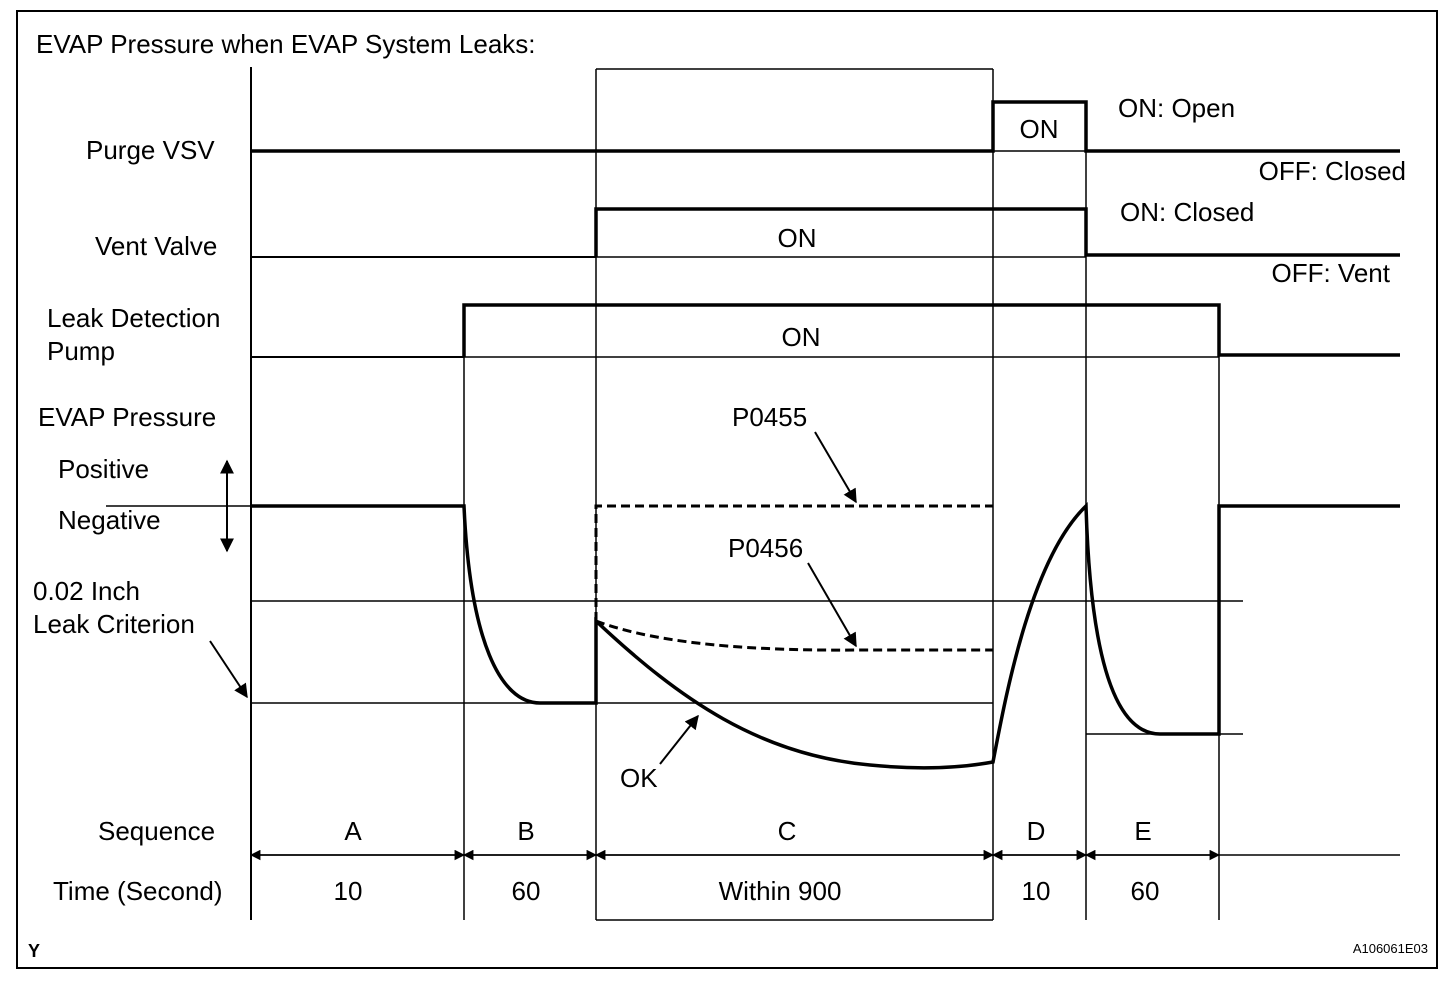  Describe the element at coordinates (835, 467) in the screenshot. I see `p0455-arrow` at that location.